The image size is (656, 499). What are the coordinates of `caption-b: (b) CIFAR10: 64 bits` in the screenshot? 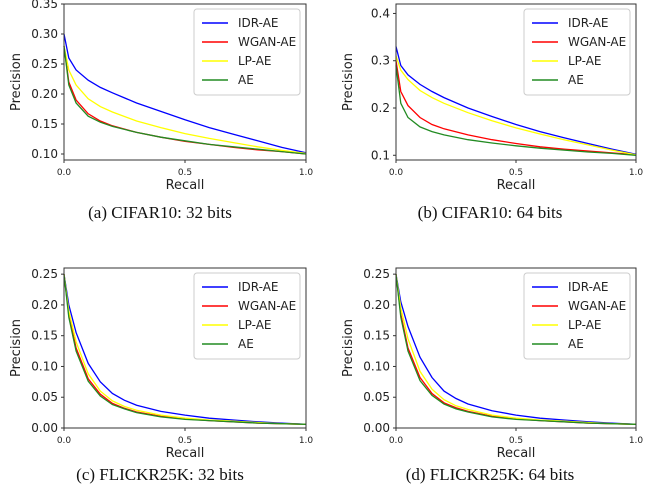 It's located at (490, 212).